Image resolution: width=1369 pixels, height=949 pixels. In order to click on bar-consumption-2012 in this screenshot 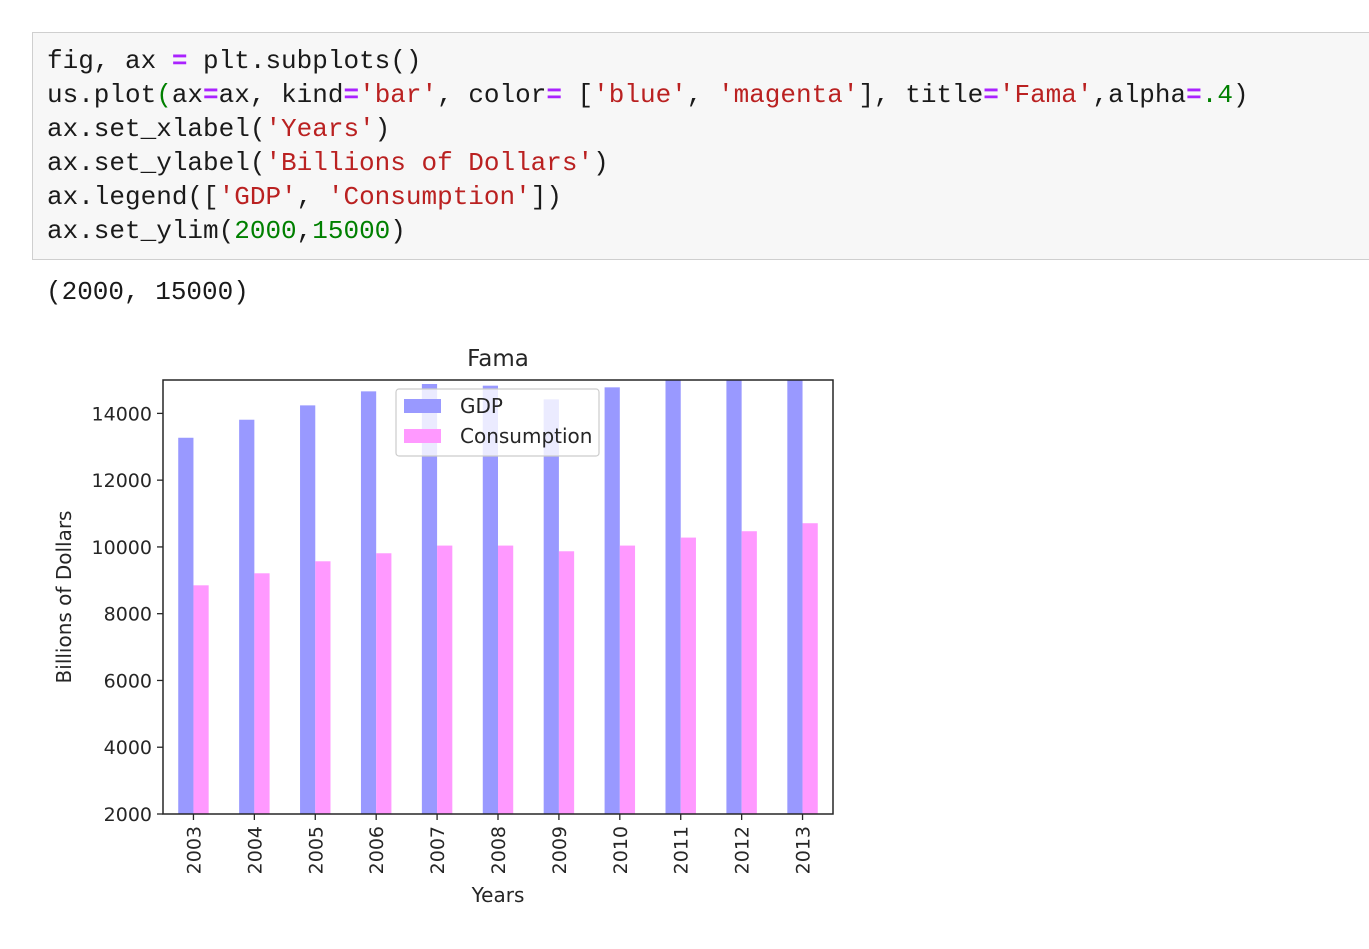, I will do `click(749, 672)`.